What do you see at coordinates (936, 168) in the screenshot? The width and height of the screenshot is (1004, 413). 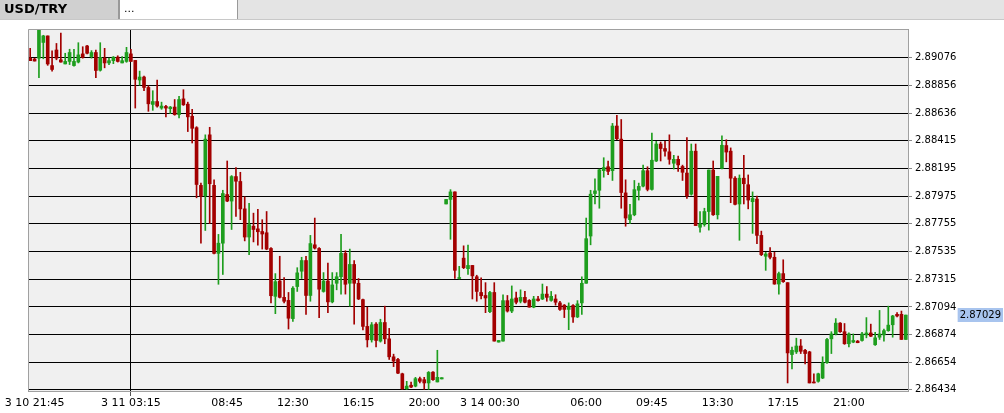 I see `y-tick-label: 2.88195` at bounding box center [936, 168].